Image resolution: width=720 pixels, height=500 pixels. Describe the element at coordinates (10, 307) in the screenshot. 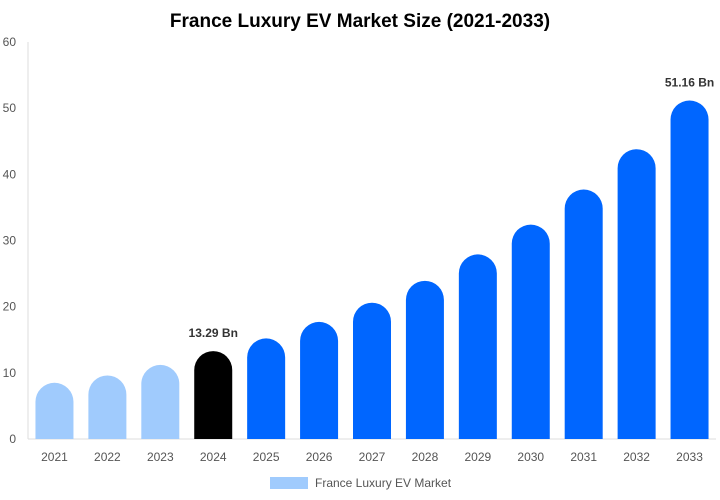

I see `y-tick-label: 20` at that location.